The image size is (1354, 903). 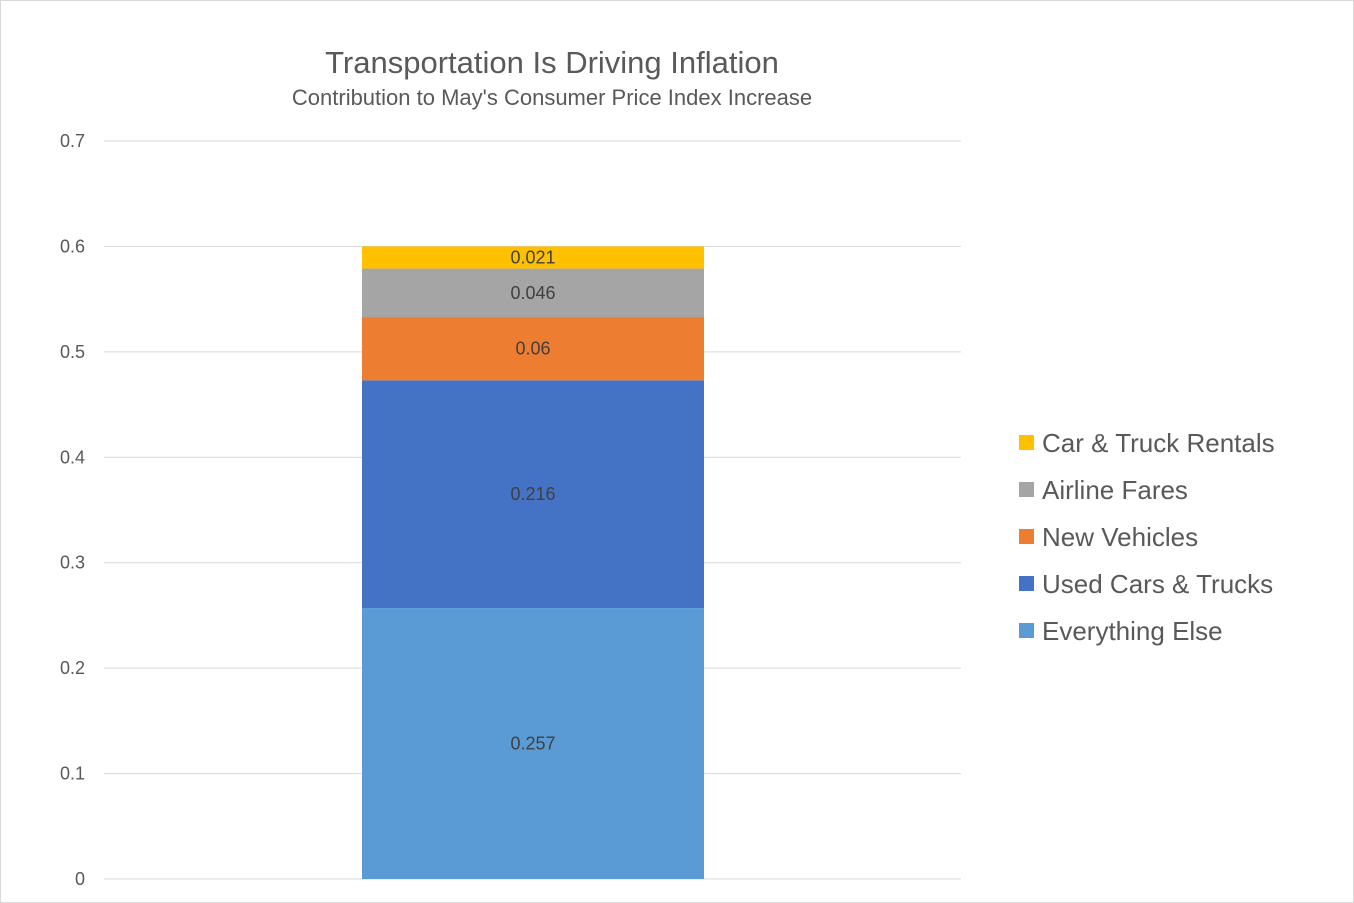 I want to click on y-tick-label: 0.3, so click(x=72, y=563).